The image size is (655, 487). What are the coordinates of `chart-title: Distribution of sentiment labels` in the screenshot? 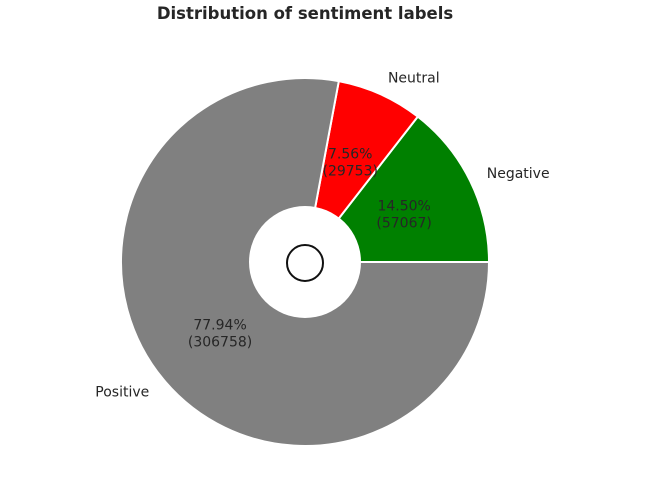 It's located at (305, 13).